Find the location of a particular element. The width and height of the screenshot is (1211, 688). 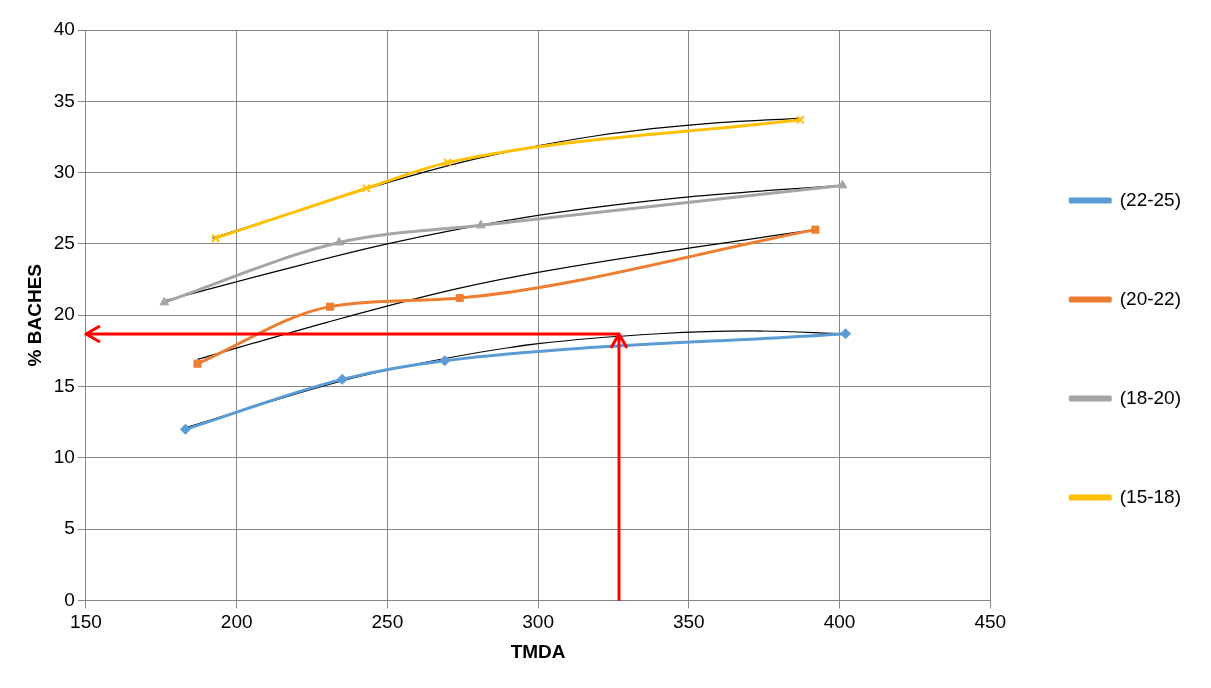

legend-label: (15-18) is located at coordinates (1150, 496).